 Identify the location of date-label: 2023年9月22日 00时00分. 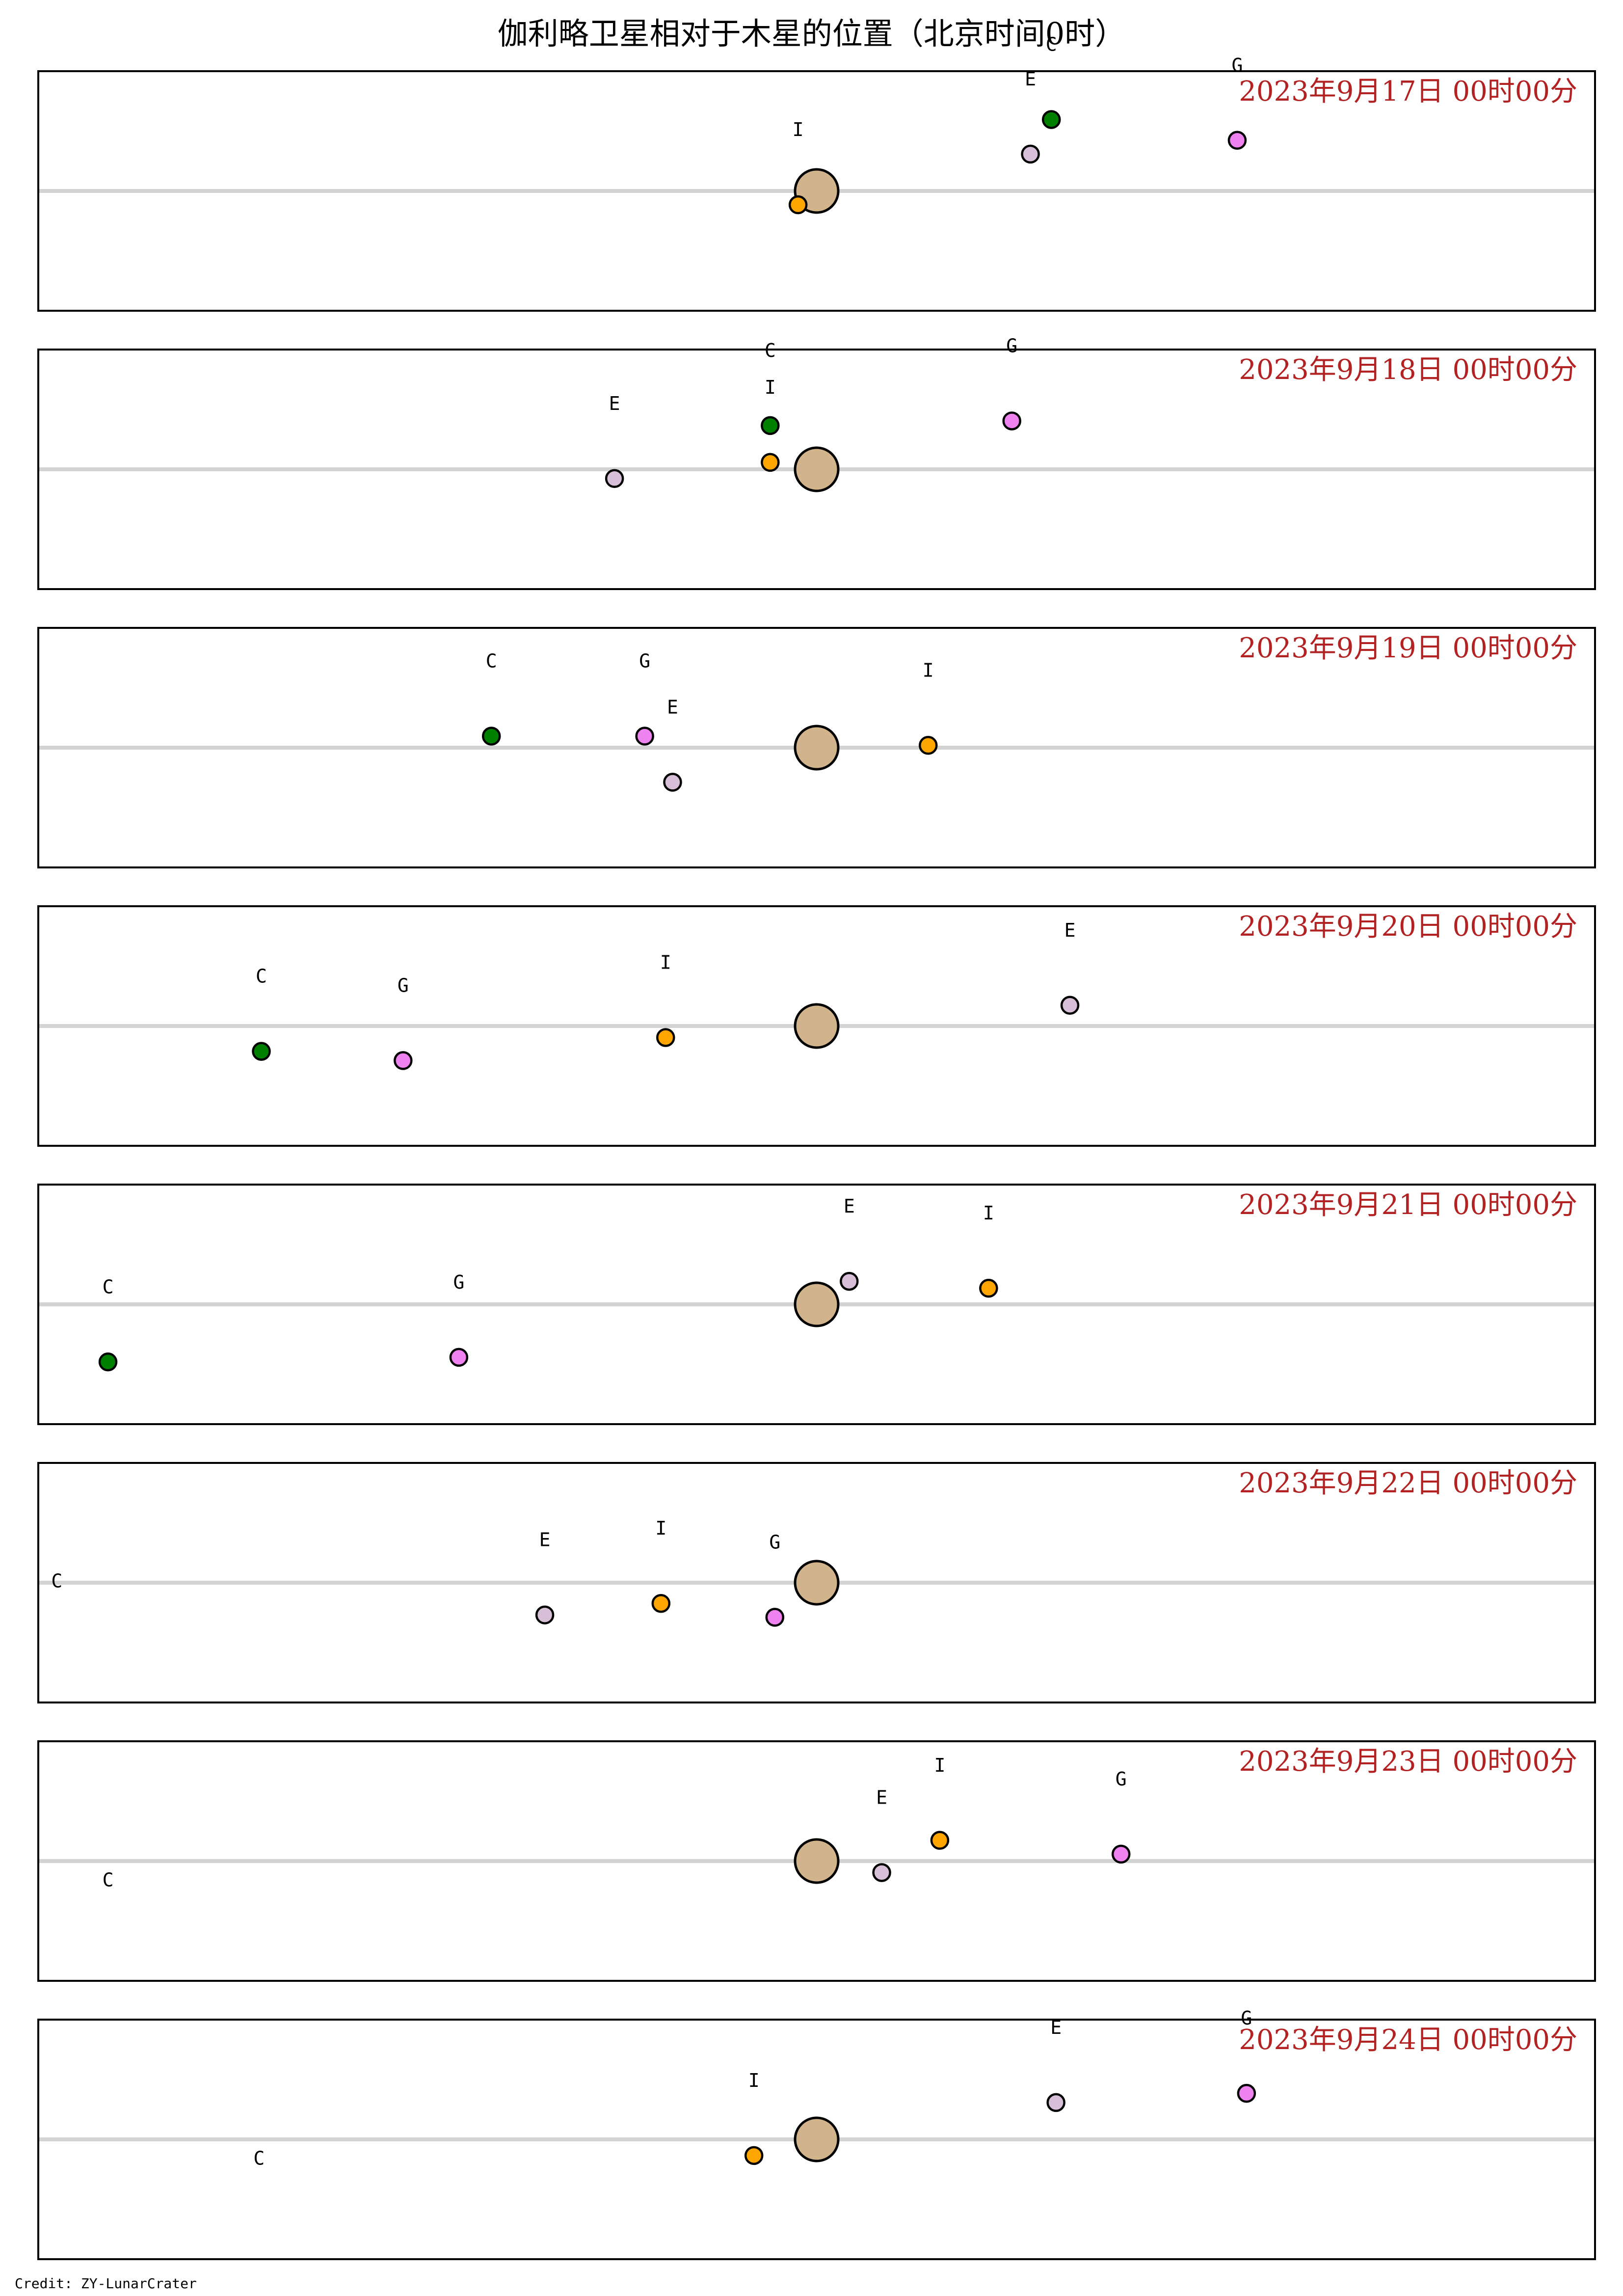
(1408, 1483).